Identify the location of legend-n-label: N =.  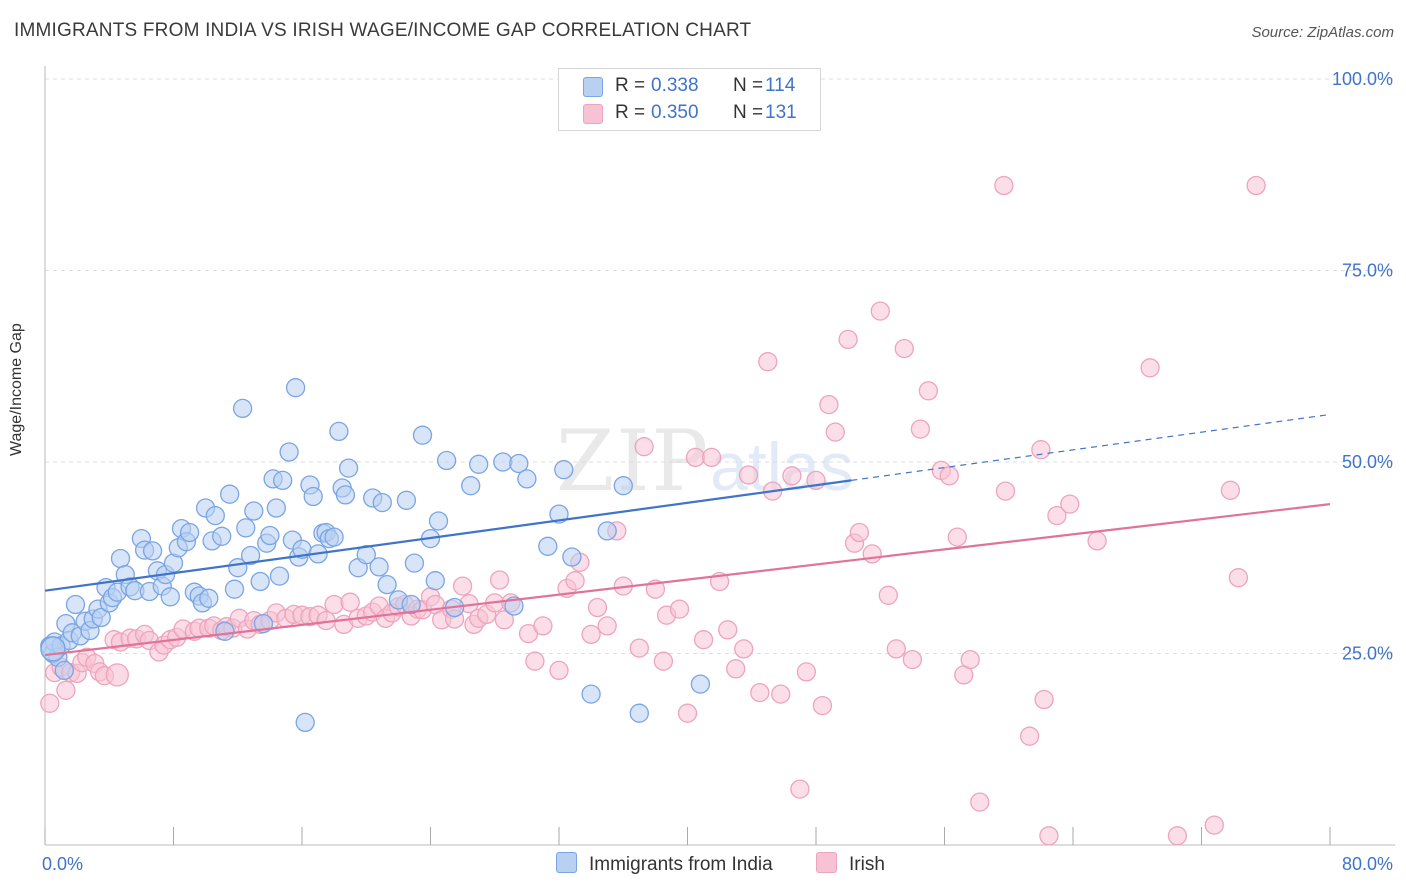
(748, 85).